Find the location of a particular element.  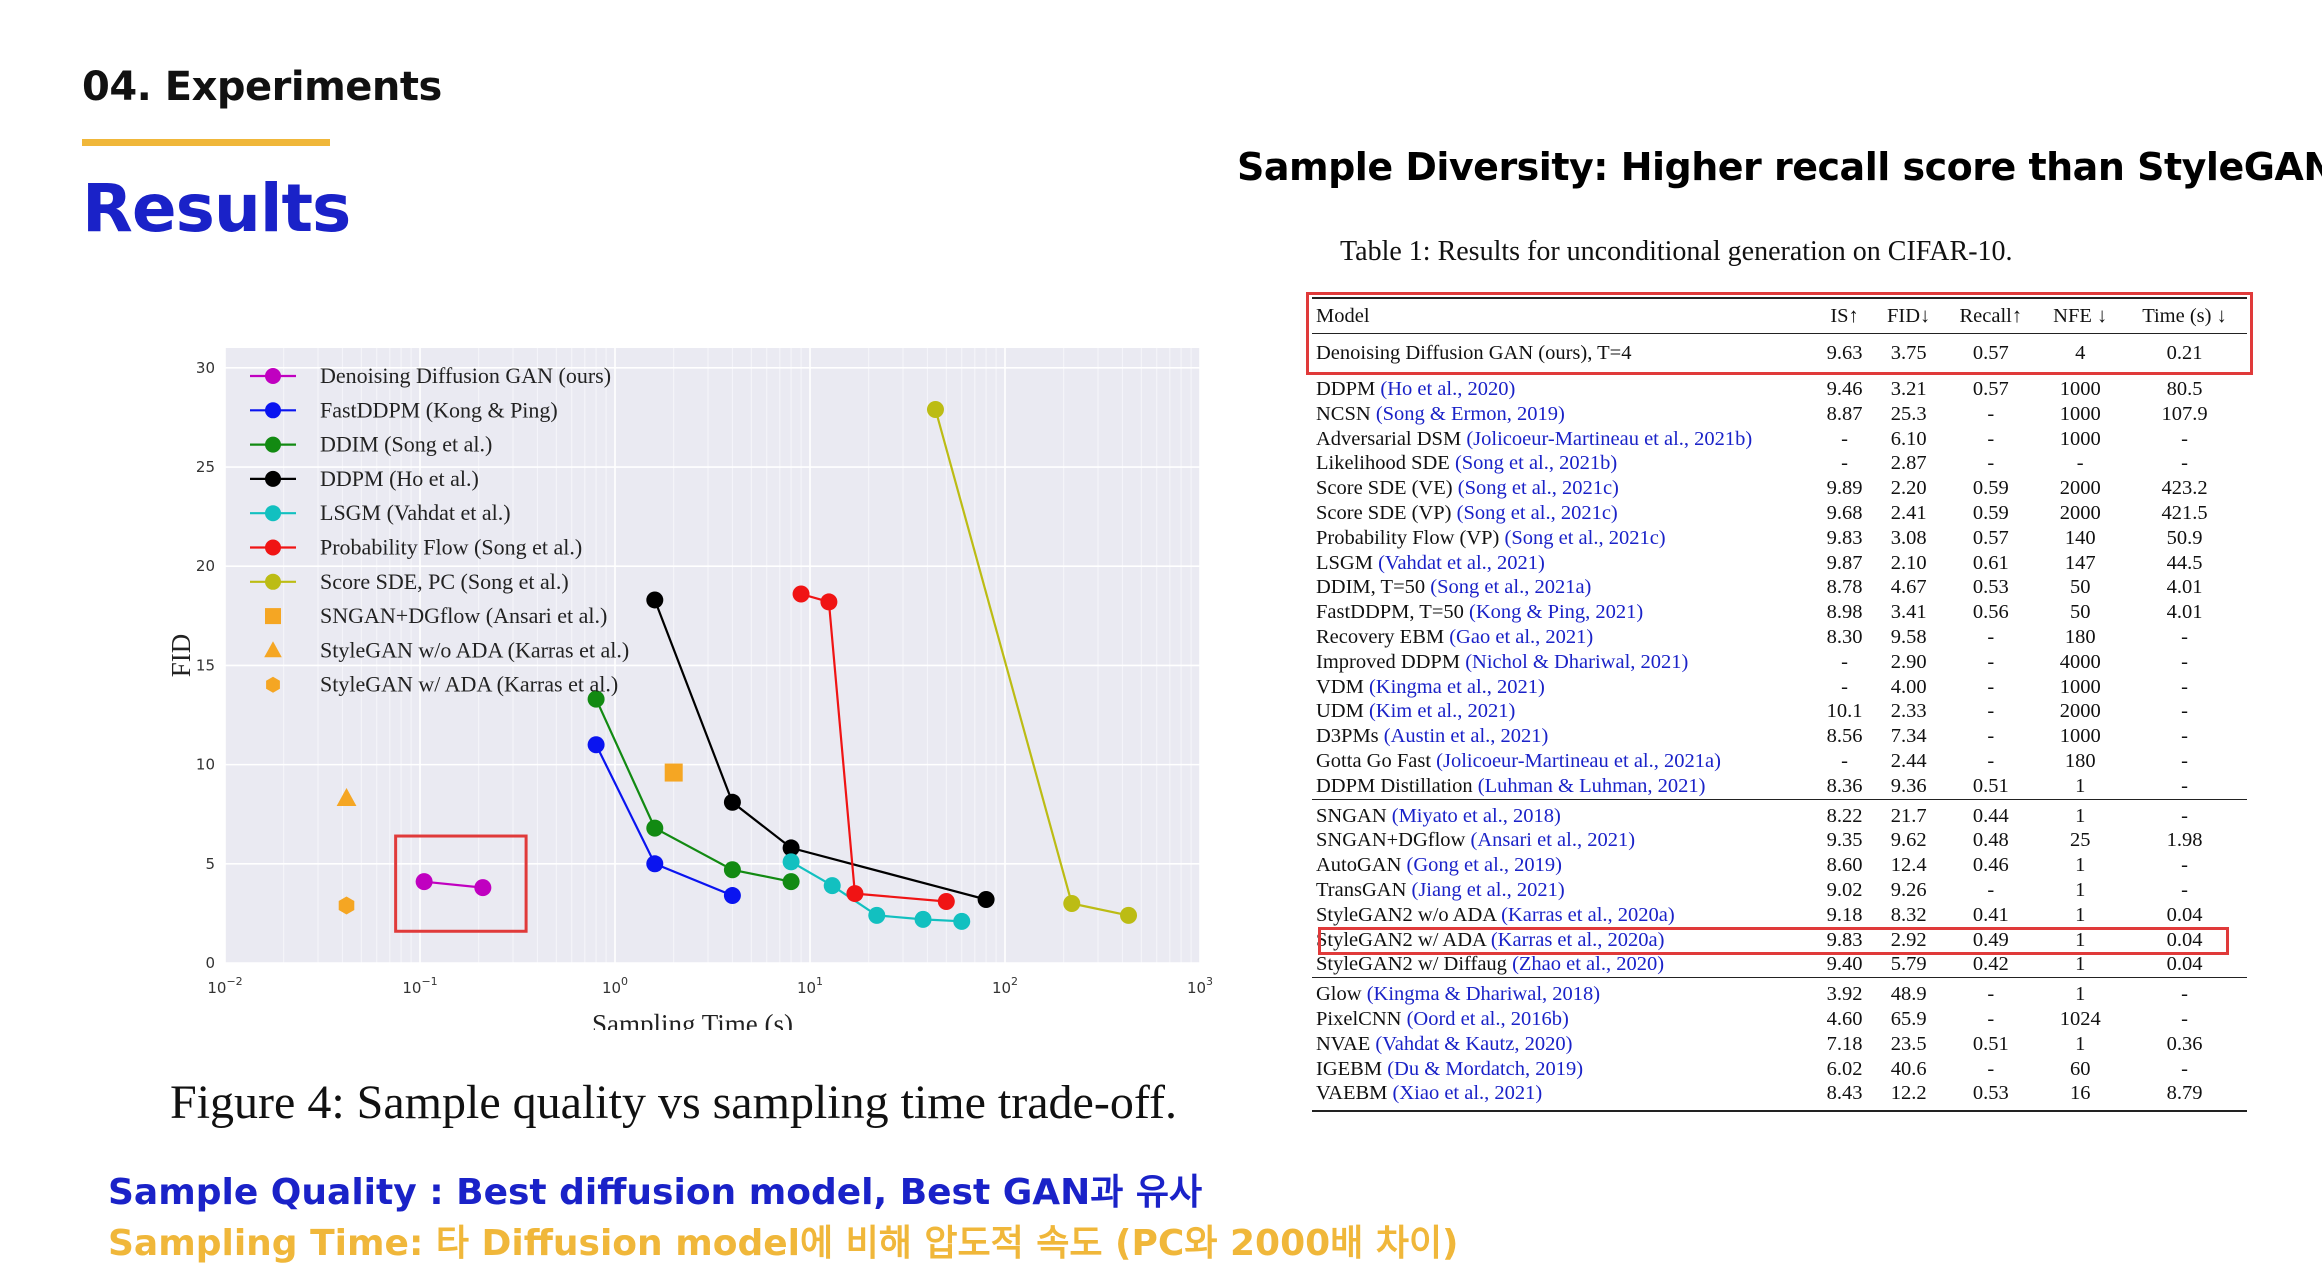

value-cell: 4.01 is located at coordinates (2184, 587).